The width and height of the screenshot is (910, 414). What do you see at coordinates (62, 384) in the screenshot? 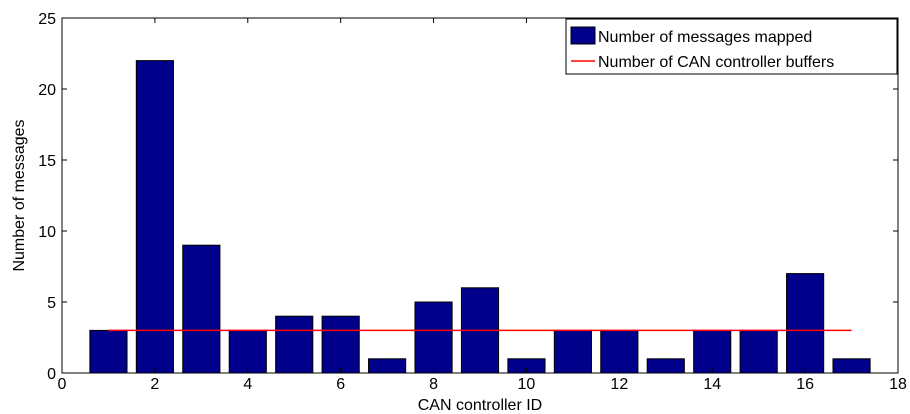
I see `x-tick-label: 0` at bounding box center [62, 384].